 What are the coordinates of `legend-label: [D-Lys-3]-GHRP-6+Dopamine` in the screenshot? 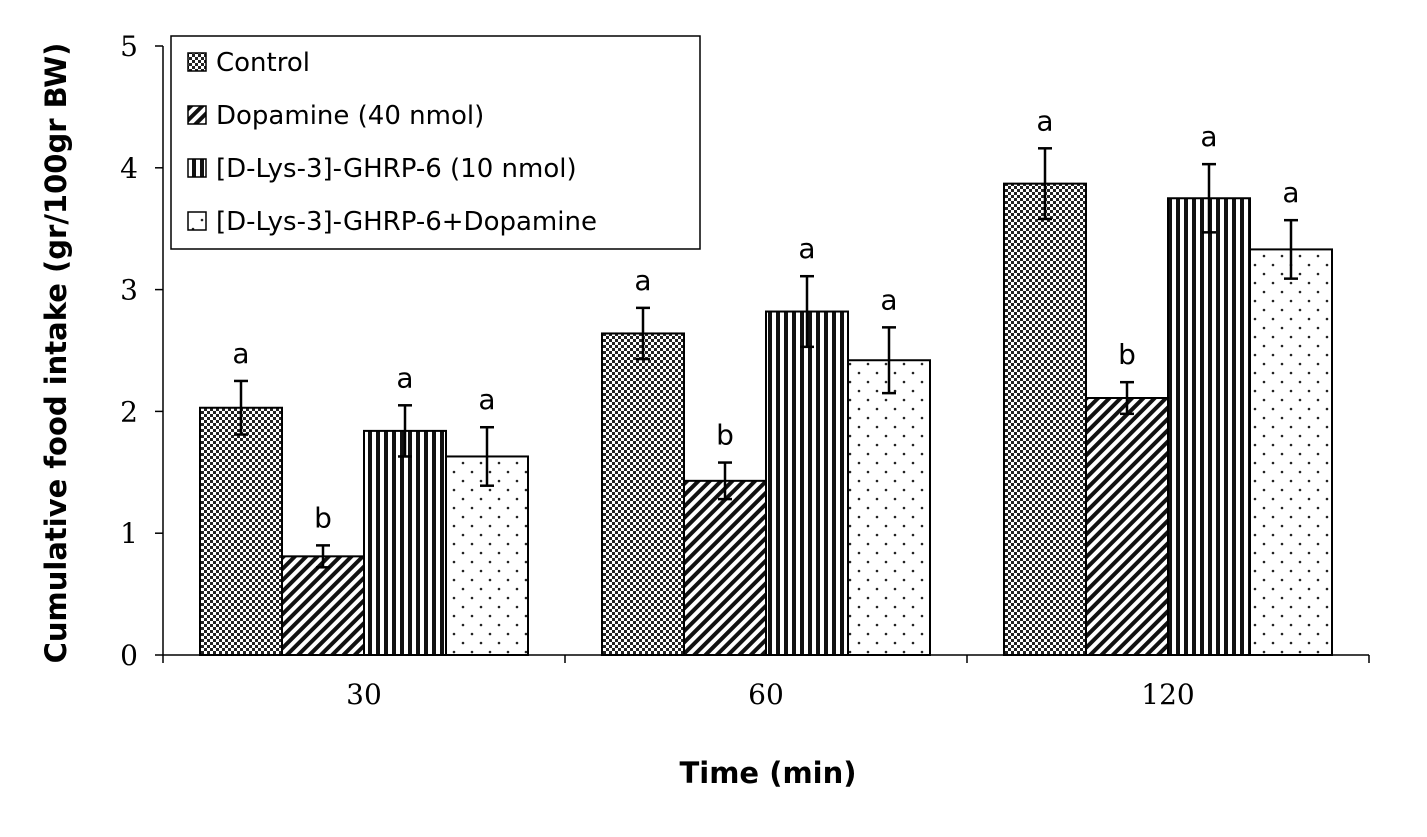 It's located at (406, 222).